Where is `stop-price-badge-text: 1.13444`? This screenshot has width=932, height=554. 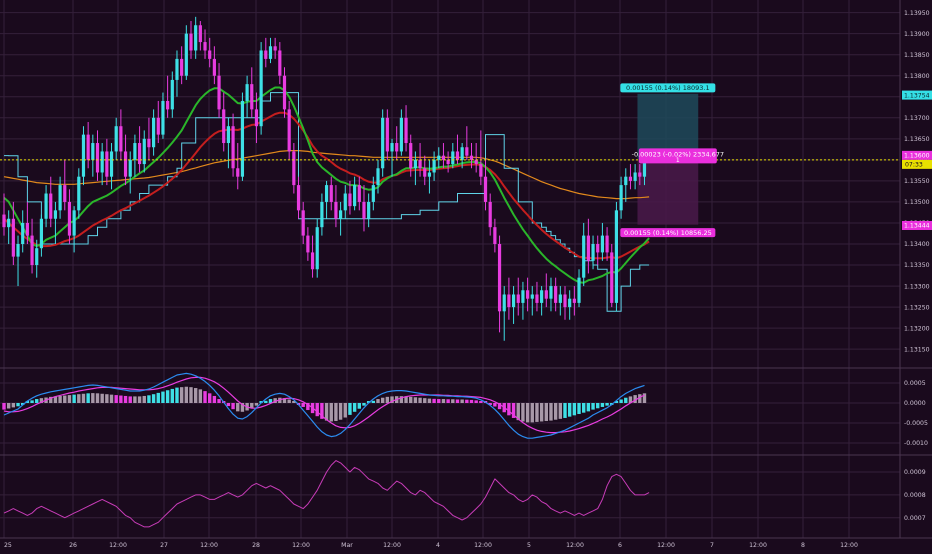
stop-price-badge-text: 1.13444 is located at coordinates (917, 226).